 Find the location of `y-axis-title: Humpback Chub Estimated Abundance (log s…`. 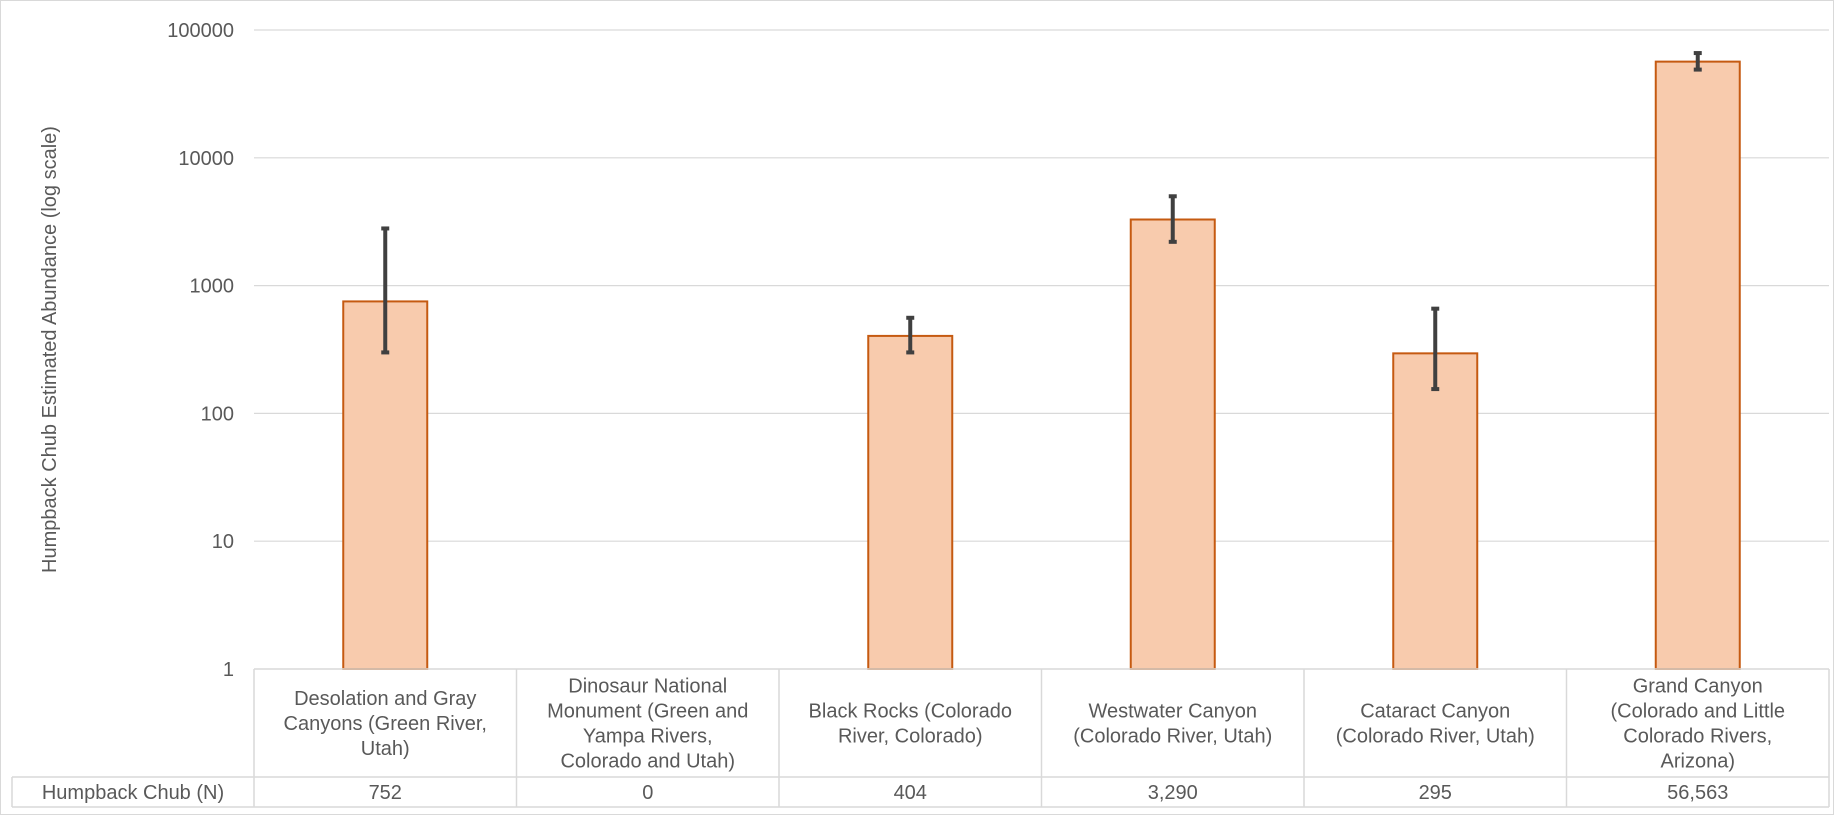

y-axis-title: Humpback Chub Estimated Abundance (log s… is located at coordinates (50, 349).